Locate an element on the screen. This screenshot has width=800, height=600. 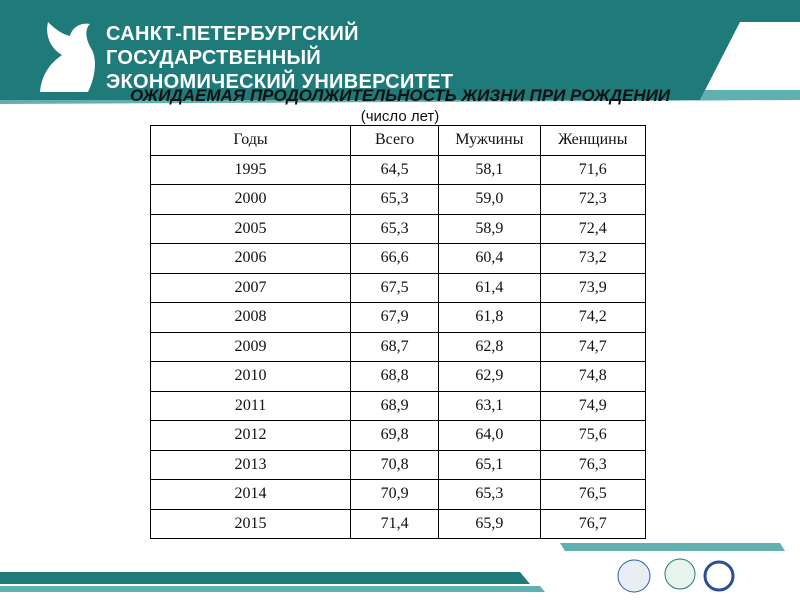
table-cell: 72,4 is located at coordinates (593, 228).